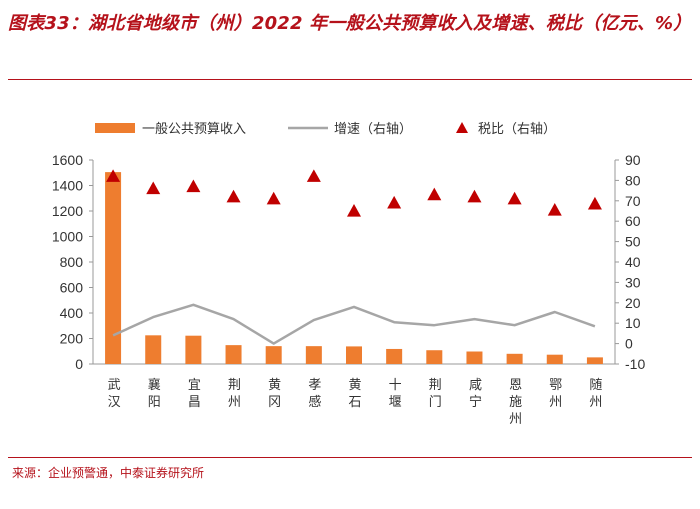 The height and width of the screenshot is (509, 700). I want to click on category-label: 随州, so click(595, 394).